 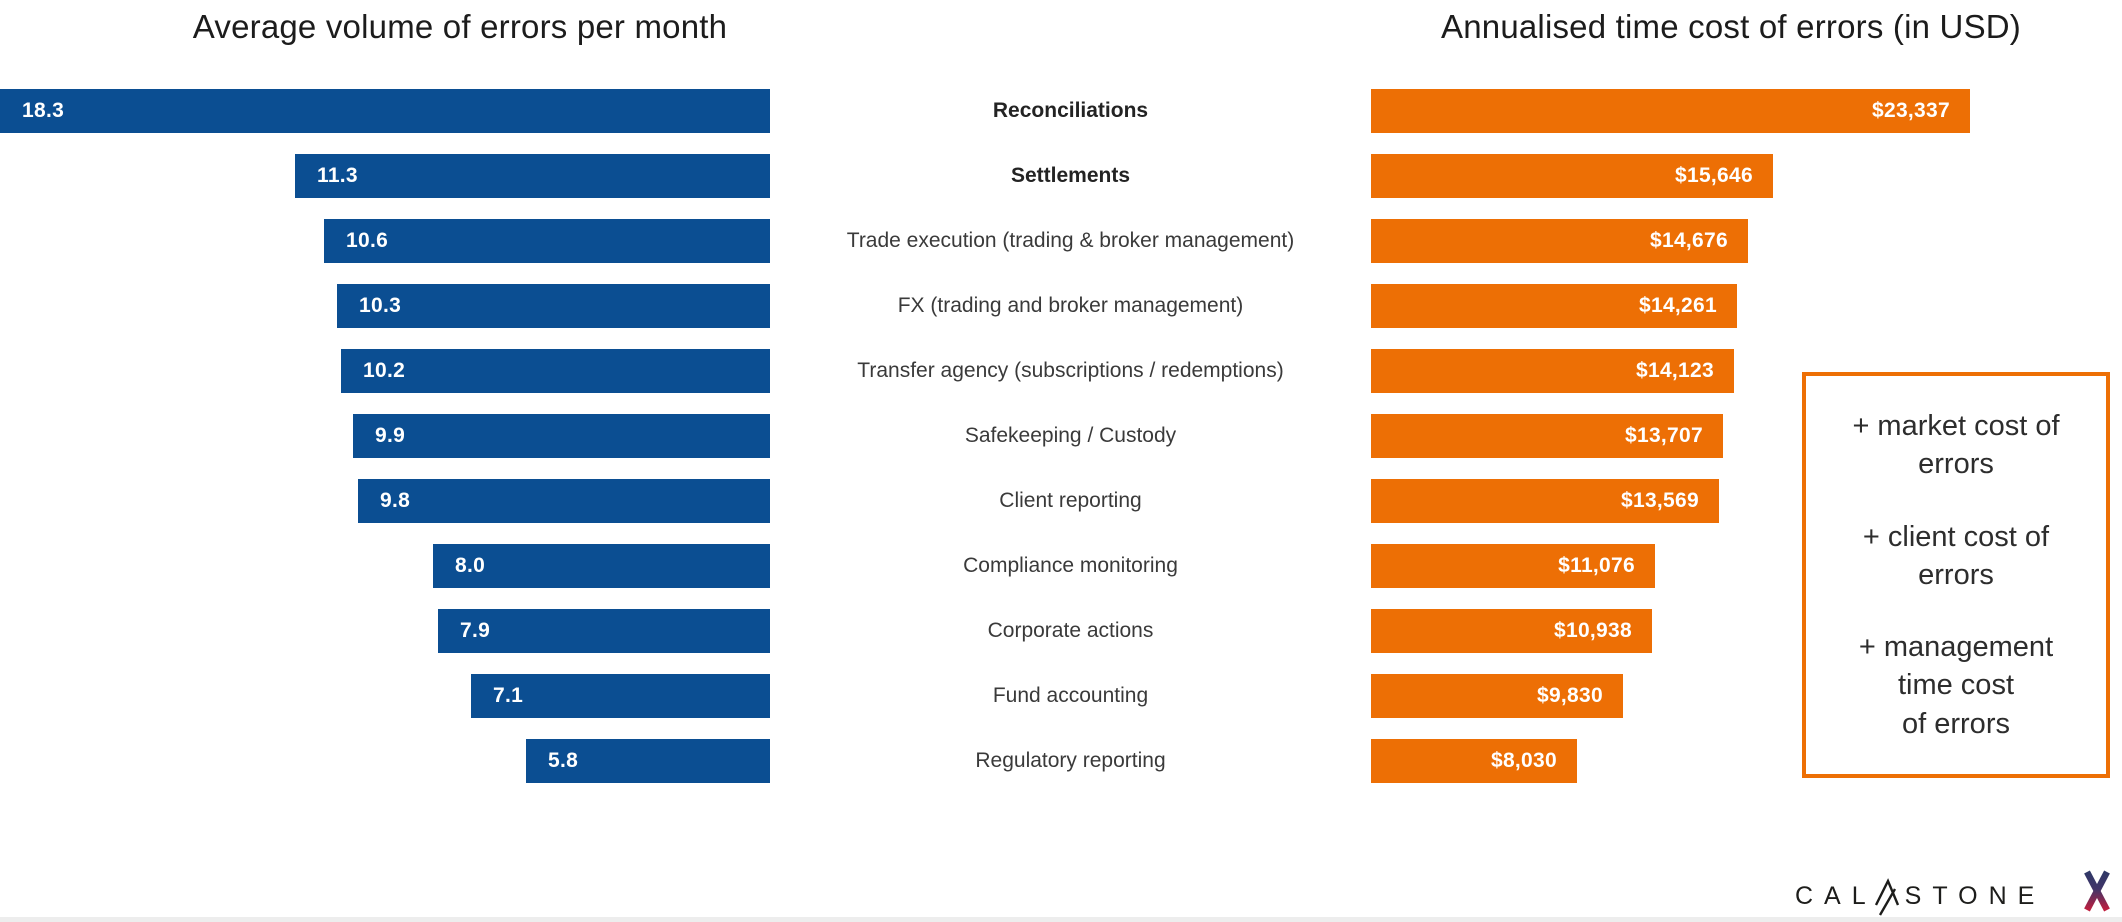 I want to click on volume-bar-cell: 9.9, so click(x=385, y=446).